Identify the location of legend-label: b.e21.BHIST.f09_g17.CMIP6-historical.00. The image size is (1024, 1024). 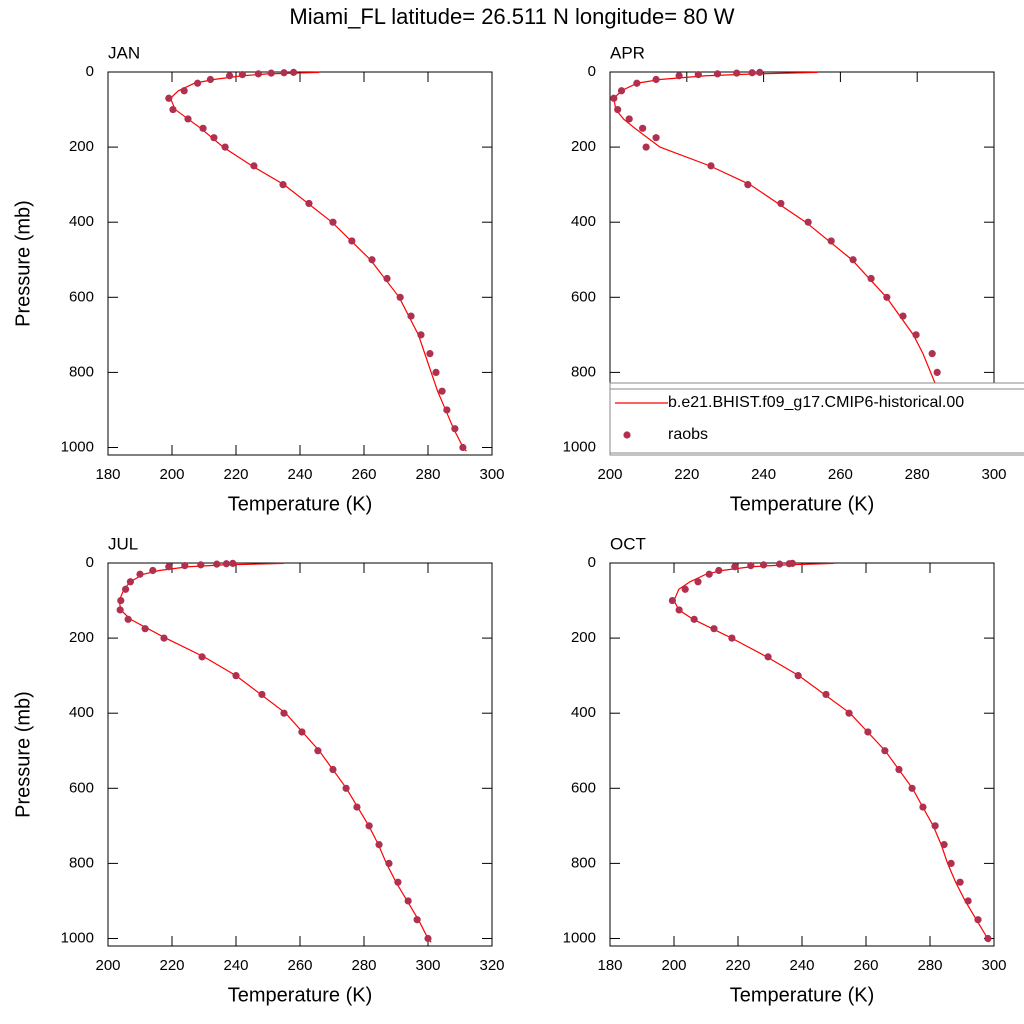
(816, 402).